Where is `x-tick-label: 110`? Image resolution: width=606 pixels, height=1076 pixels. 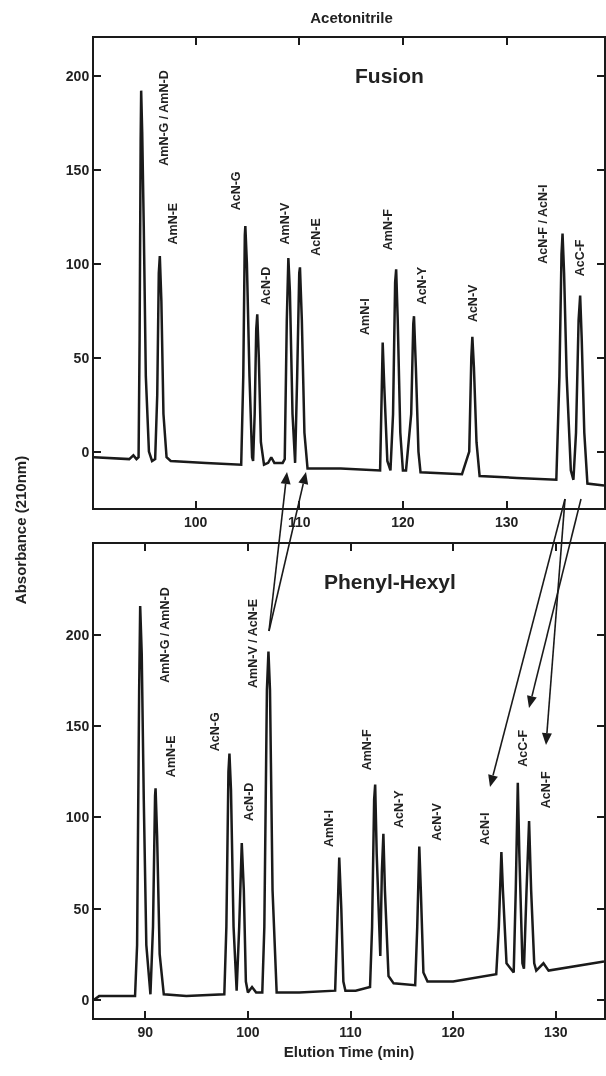
x-tick-label: 110 is located at coordinates (351, 1031).